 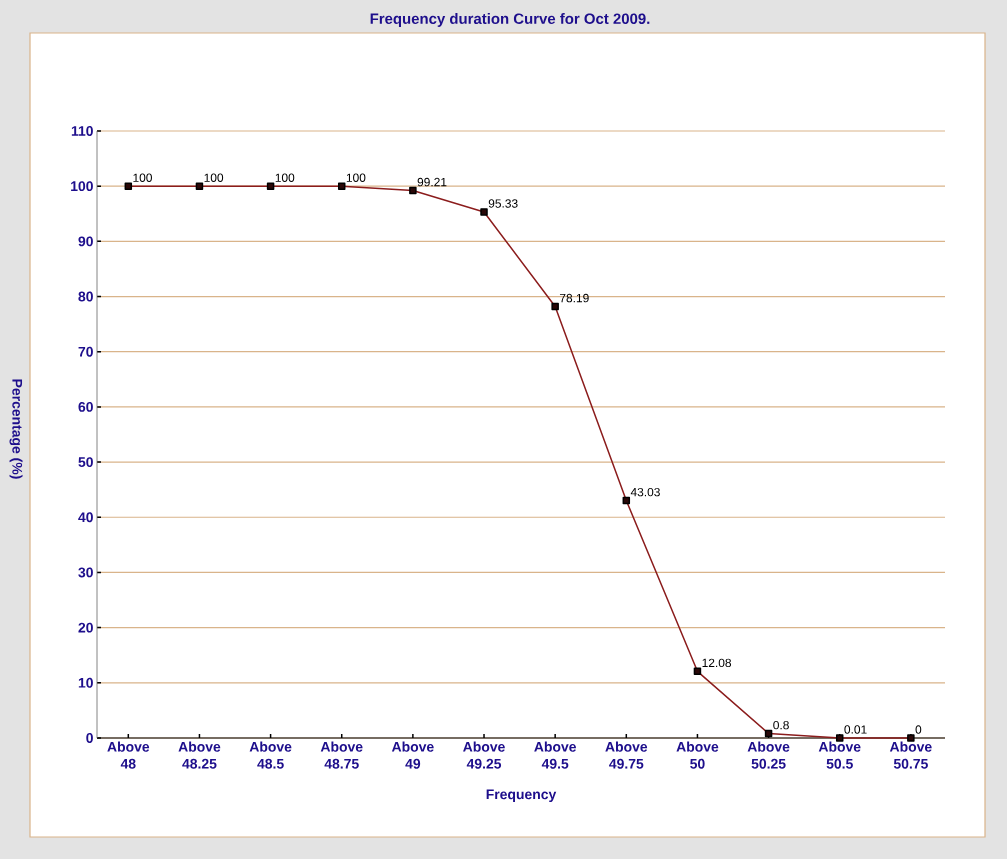 What do you see at coordinates (199, 755) in the screenshot?
I see `x-tick-label: Above 48.25` at bounding box center [199, 755].